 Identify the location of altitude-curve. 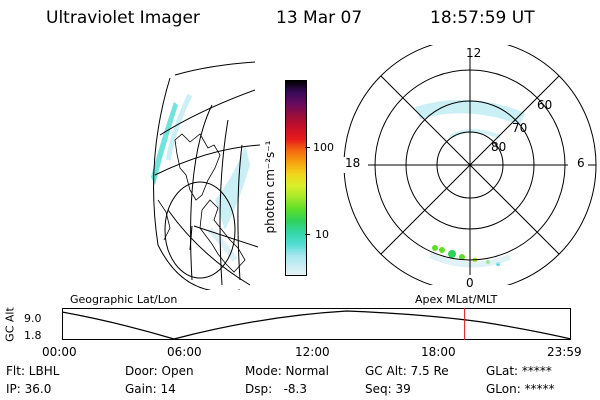
(317, 325).